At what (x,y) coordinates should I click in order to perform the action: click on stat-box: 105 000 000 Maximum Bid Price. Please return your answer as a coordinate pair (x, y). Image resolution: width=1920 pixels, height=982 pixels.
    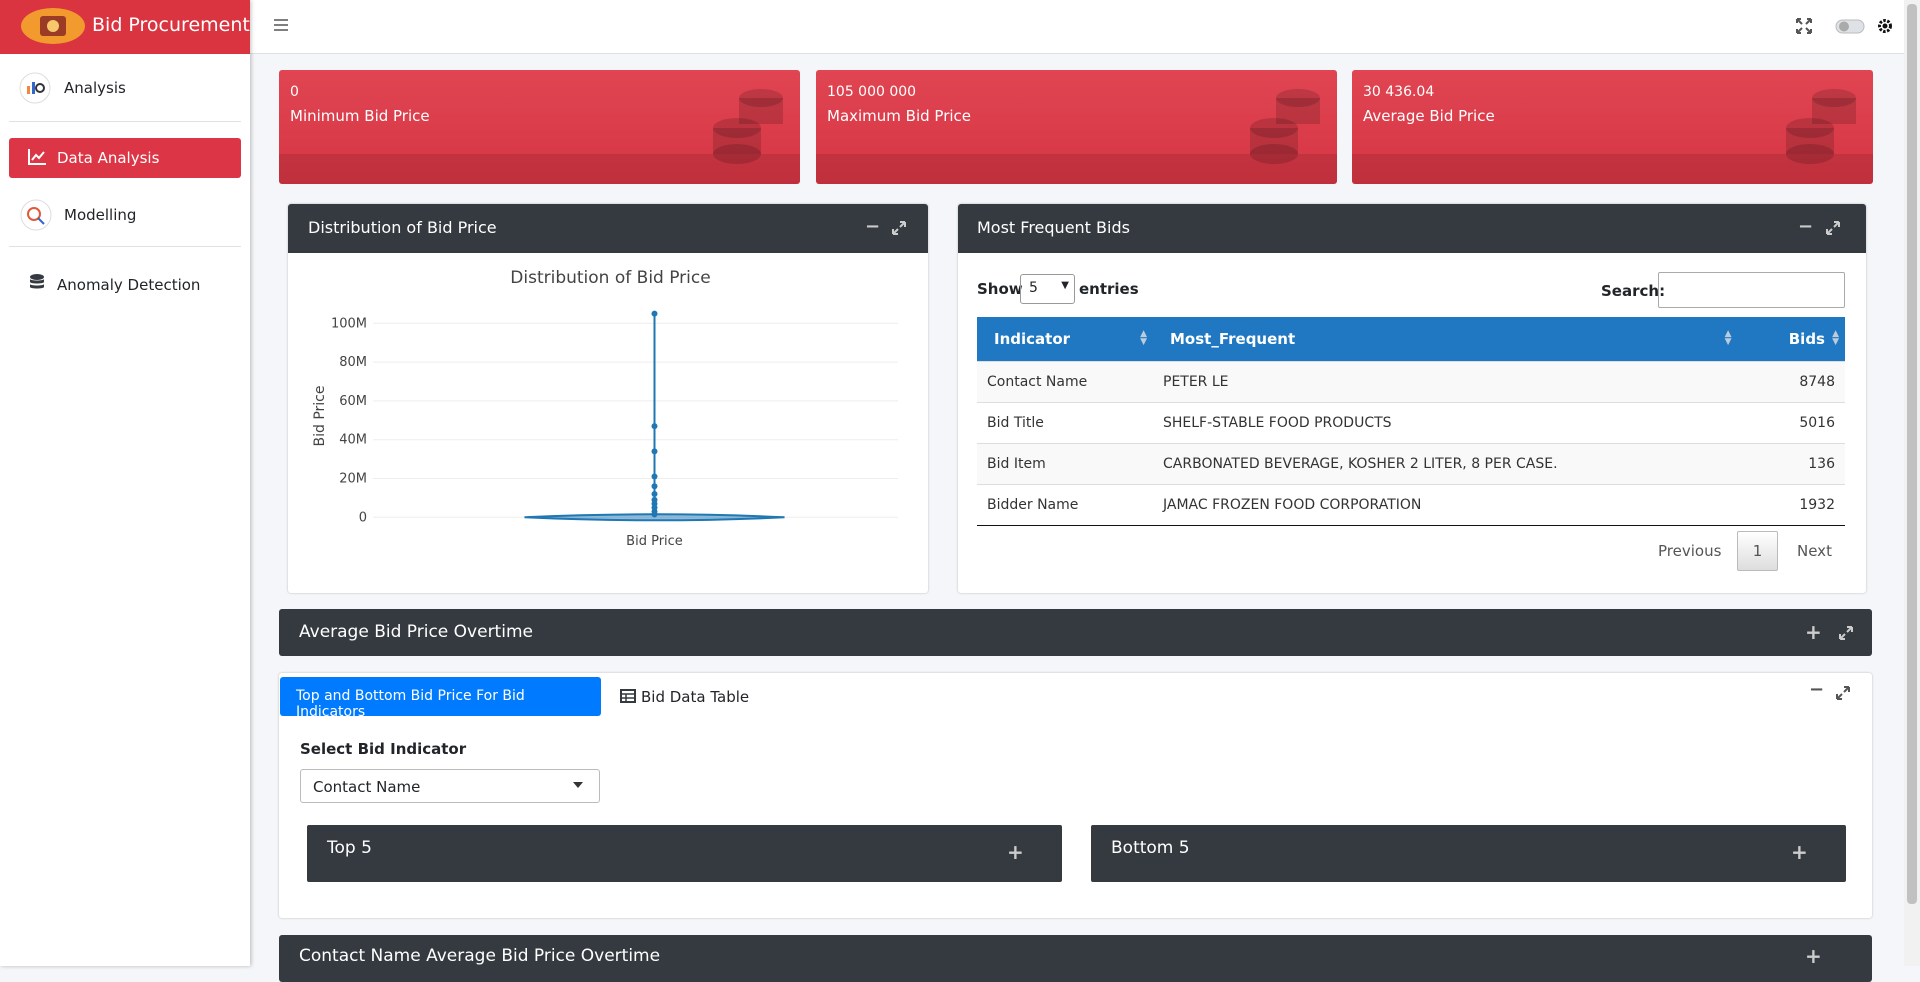
    Looking at the image, I should click on (1076, 127).